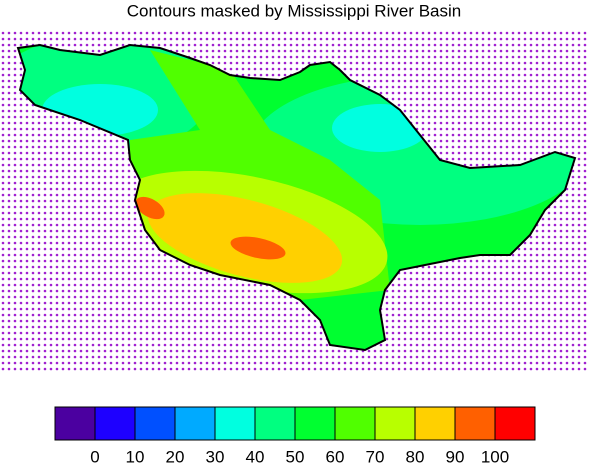 The width and height of the screenshot is (589, 467). What do you see at coordinates (495, 456) in the screenshot?
I see `colorbar-label: 100` at bounding box center [495, 456].